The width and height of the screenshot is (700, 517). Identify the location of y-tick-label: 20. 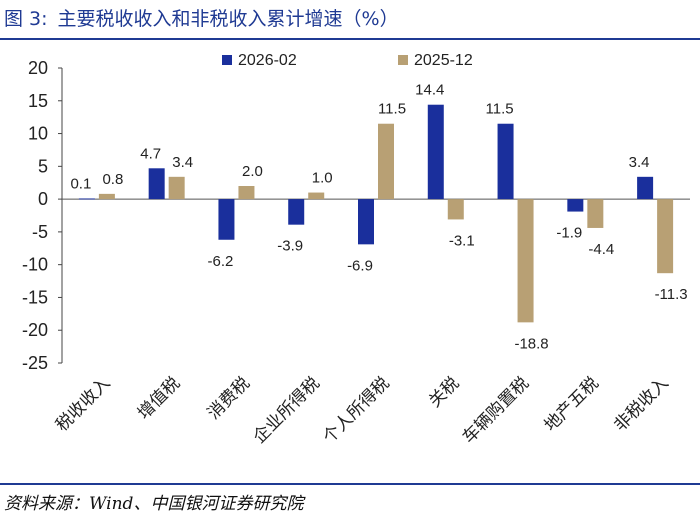
(38, 68).